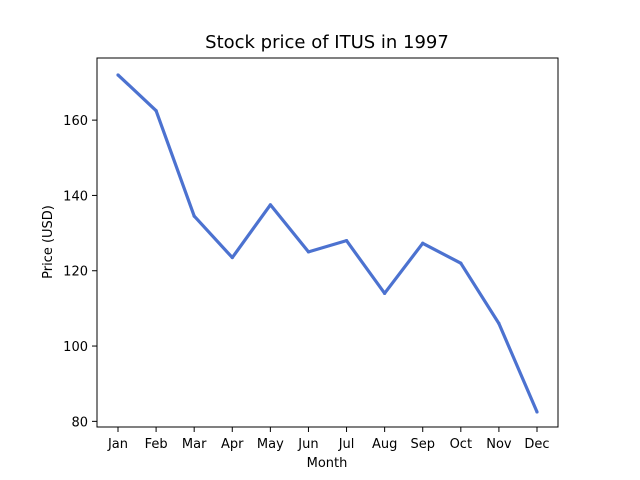 Image resolution: width=640 pixels, height=480 pixels. Describe the element at coordinates (307, 444) in the screenshot. I see `x-tick-label: Jun` at that location.